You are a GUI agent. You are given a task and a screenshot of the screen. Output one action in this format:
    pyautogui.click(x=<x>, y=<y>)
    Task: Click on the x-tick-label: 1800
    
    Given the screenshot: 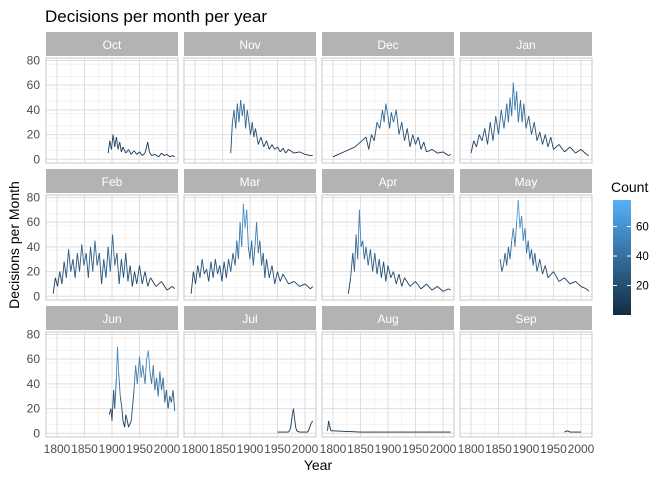 What is the action you would take?
    pyautogui.click(x=195, y=449)
    